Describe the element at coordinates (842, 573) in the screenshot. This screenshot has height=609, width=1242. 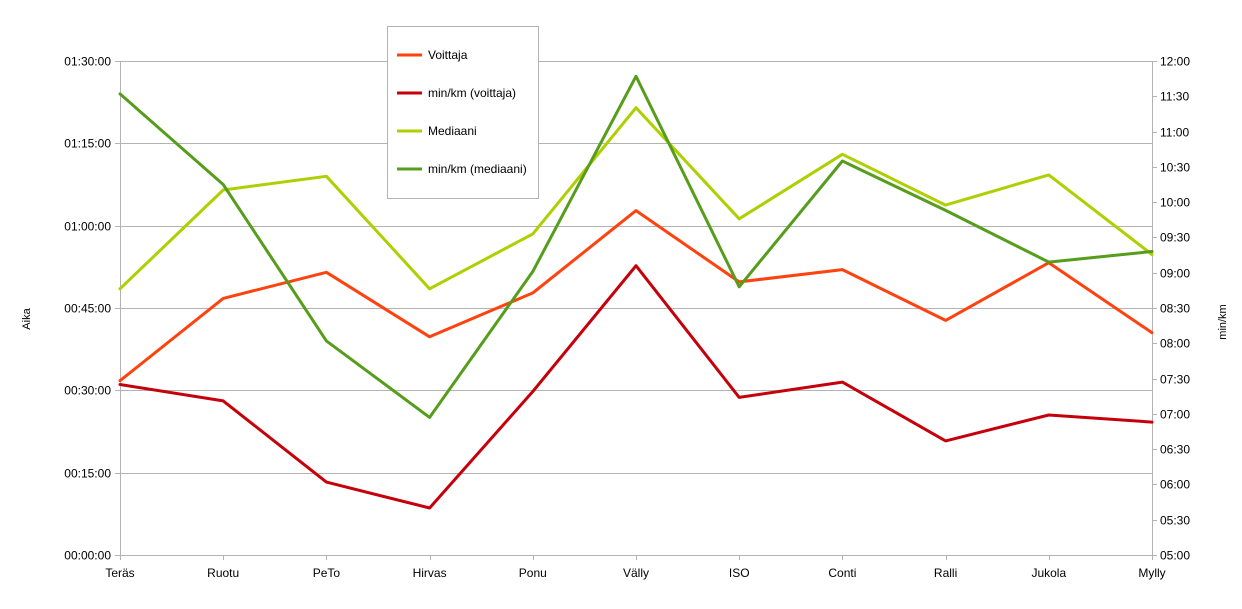
I see `x-tick-label: Conti` at that location.